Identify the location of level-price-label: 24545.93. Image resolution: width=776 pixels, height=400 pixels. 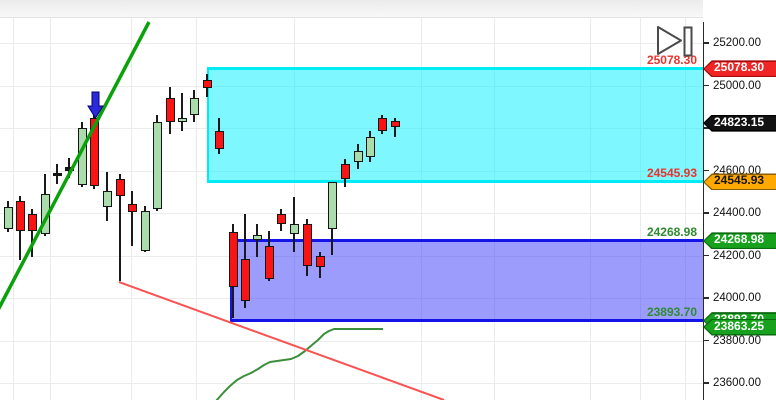
(671, 172).